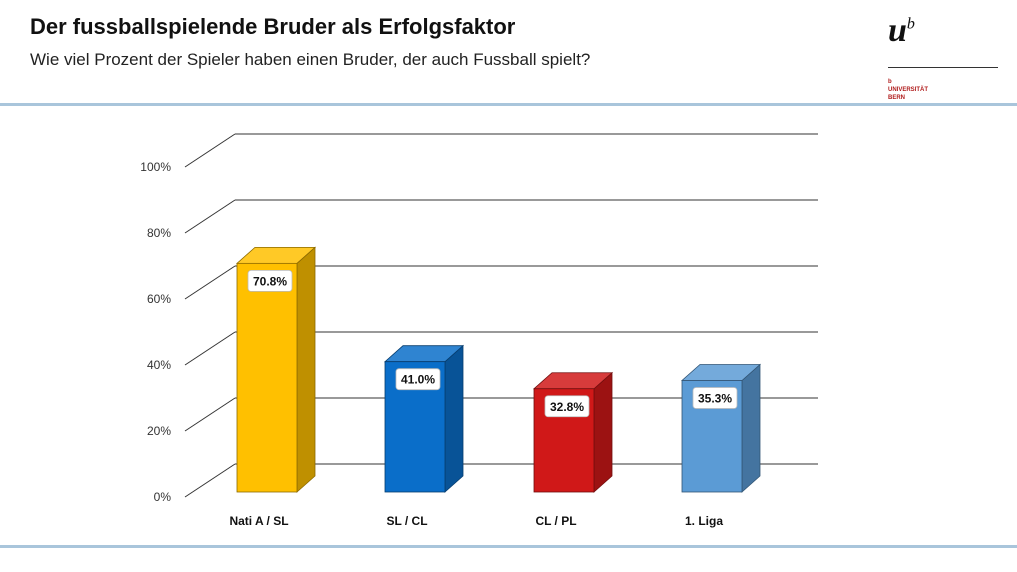 The image size is (1017, 572). I want to click on logo-city: BERN, so click(897, 98).